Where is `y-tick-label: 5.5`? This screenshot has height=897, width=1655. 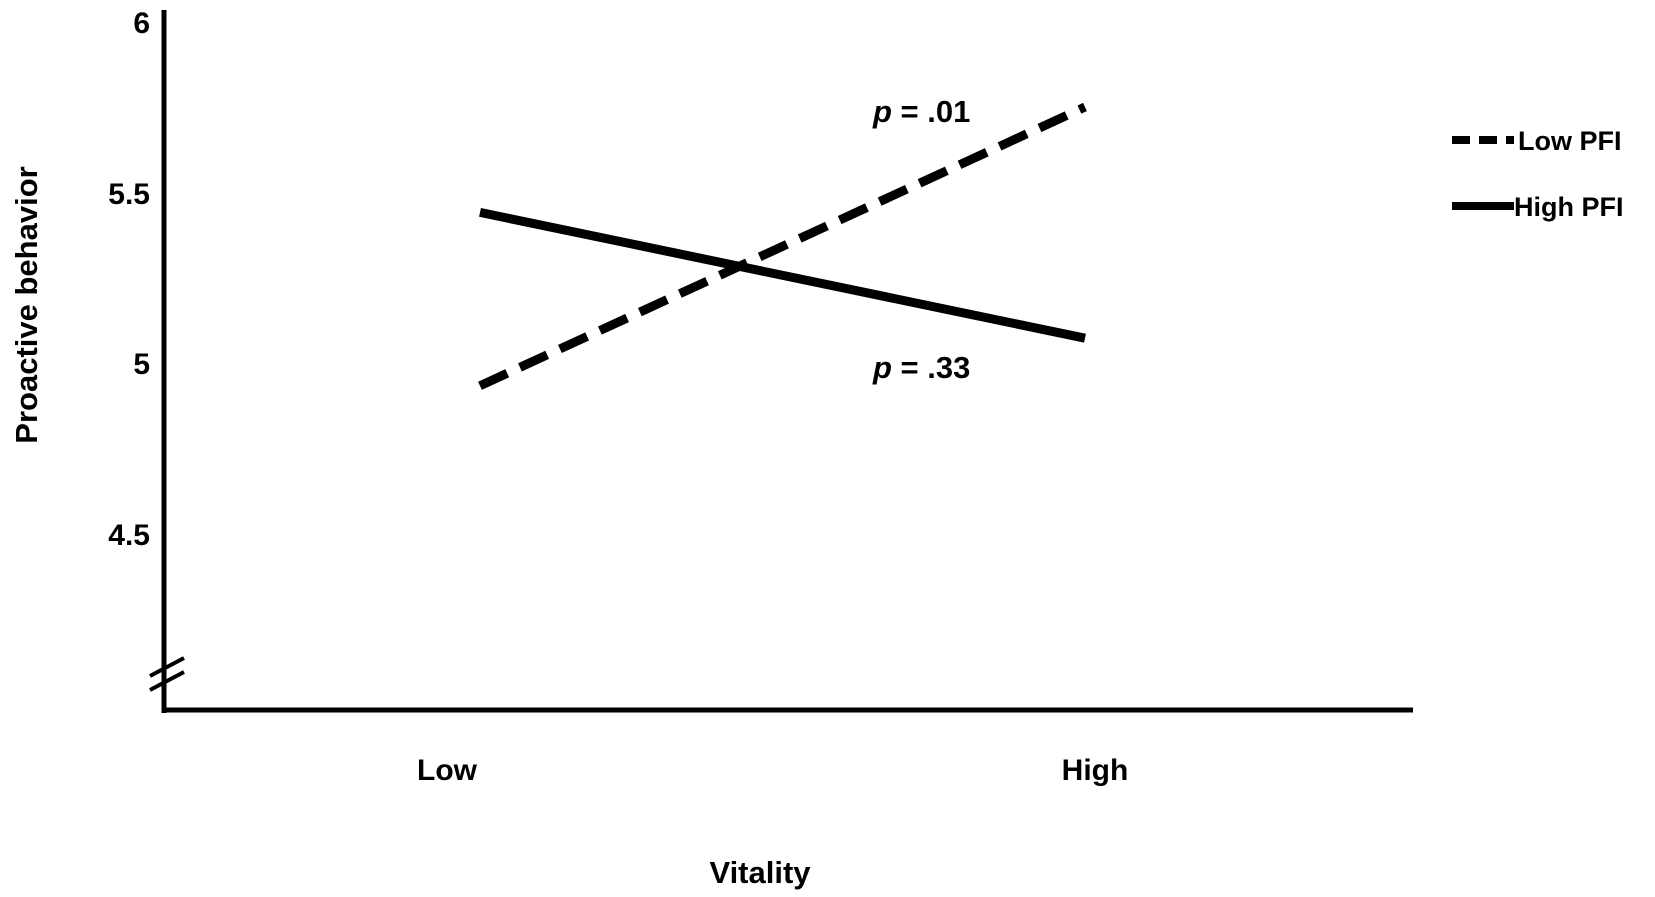 y-tick-label: 5.5 is located at coordinates (129, 194).